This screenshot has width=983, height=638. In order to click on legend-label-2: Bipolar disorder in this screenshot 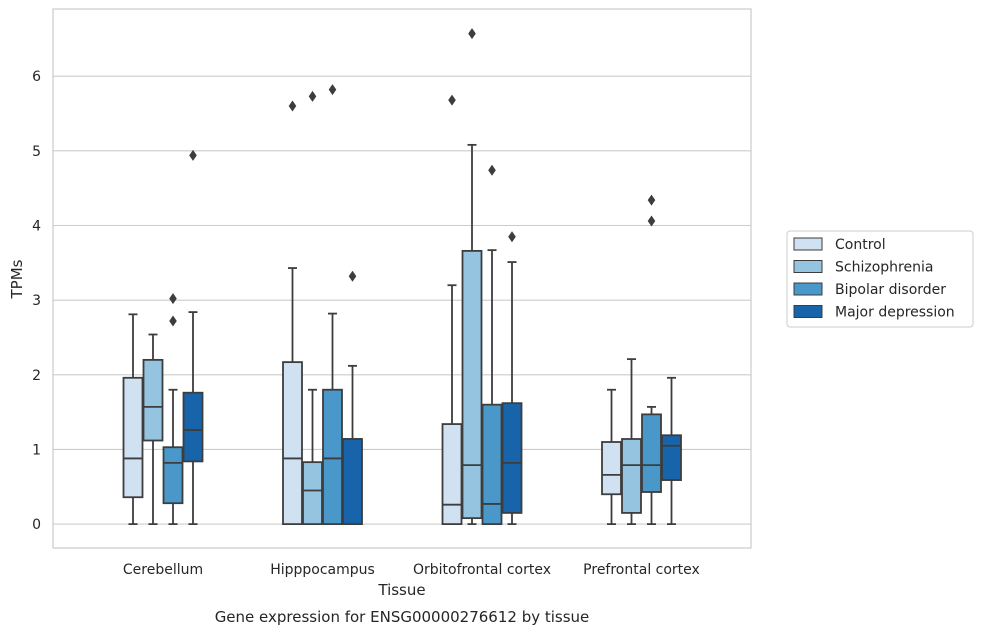, I will do `click(890, 290)`.